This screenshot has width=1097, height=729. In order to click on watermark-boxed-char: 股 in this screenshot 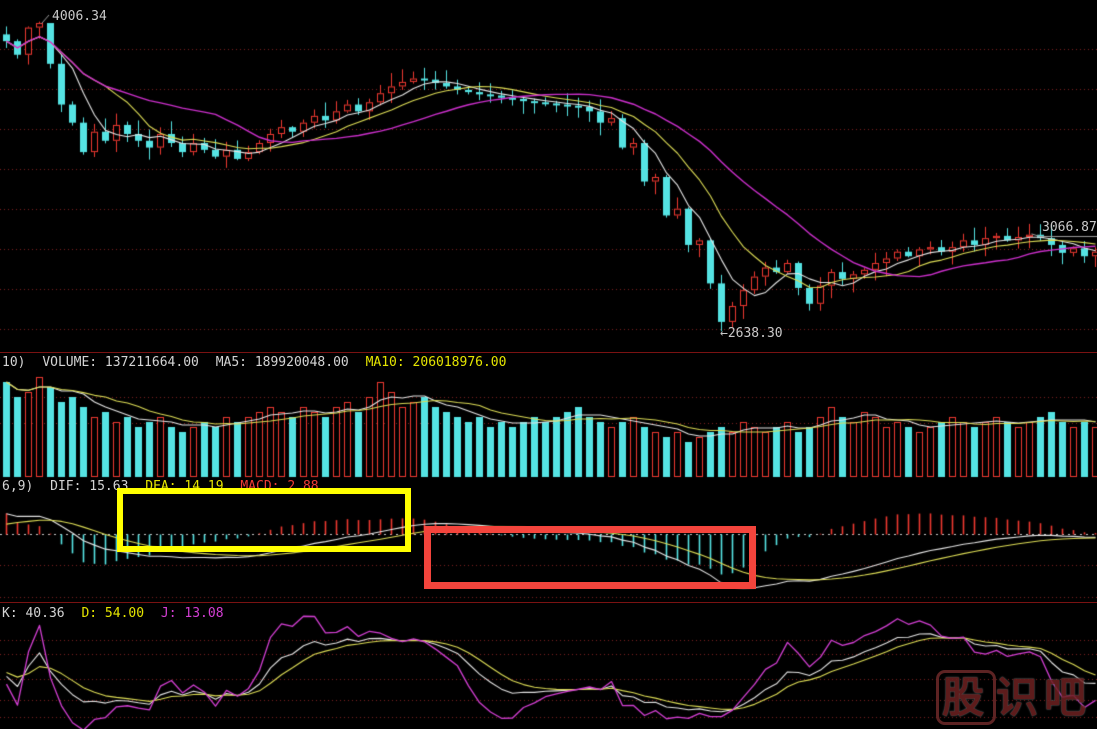, I will do `click(966, 697)`.